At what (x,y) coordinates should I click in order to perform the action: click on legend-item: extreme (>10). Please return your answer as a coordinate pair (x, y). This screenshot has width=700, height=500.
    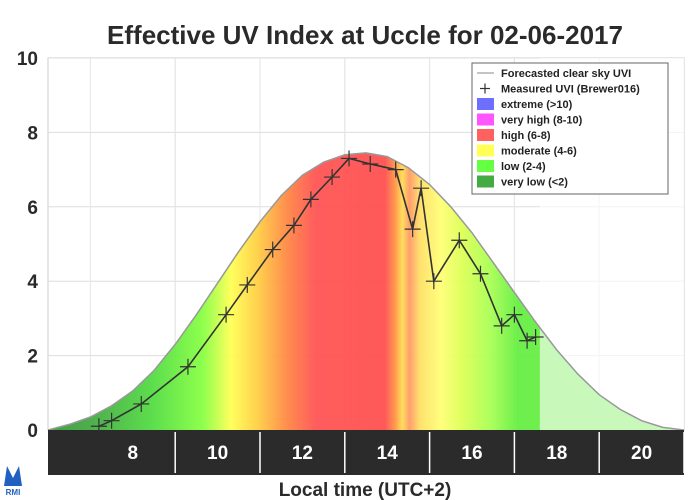
    Looking at the image, I should click on (525, 104).